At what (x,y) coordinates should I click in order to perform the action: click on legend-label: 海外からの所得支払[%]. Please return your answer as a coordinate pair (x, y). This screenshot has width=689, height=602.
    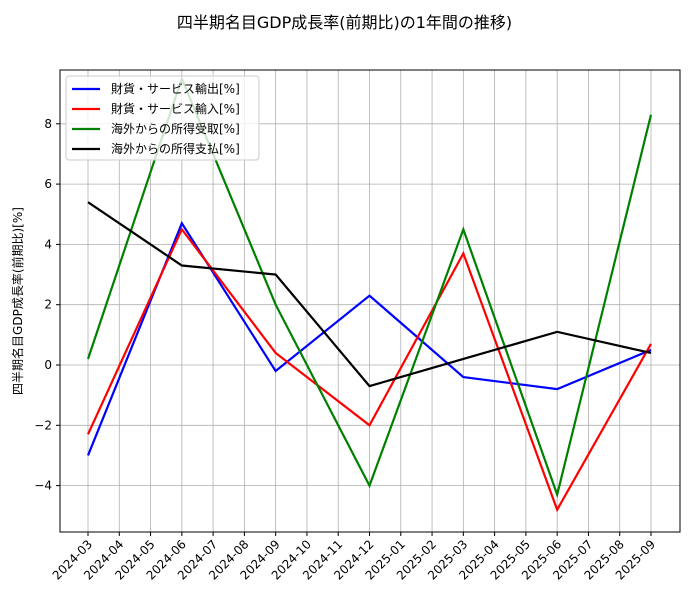
    Looking at the image, I should click on (175, 148).